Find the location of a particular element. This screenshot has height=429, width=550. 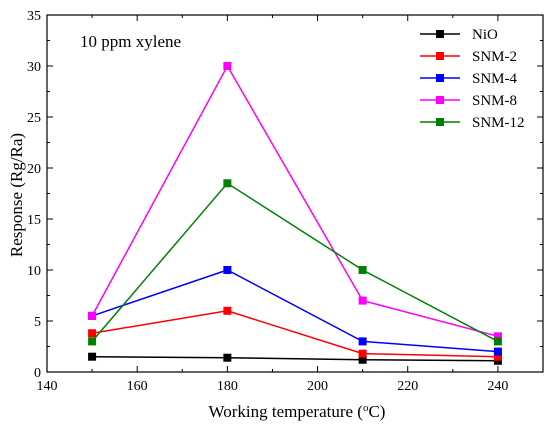

y-tick-label: 15 is located at coordinates (34, 220).